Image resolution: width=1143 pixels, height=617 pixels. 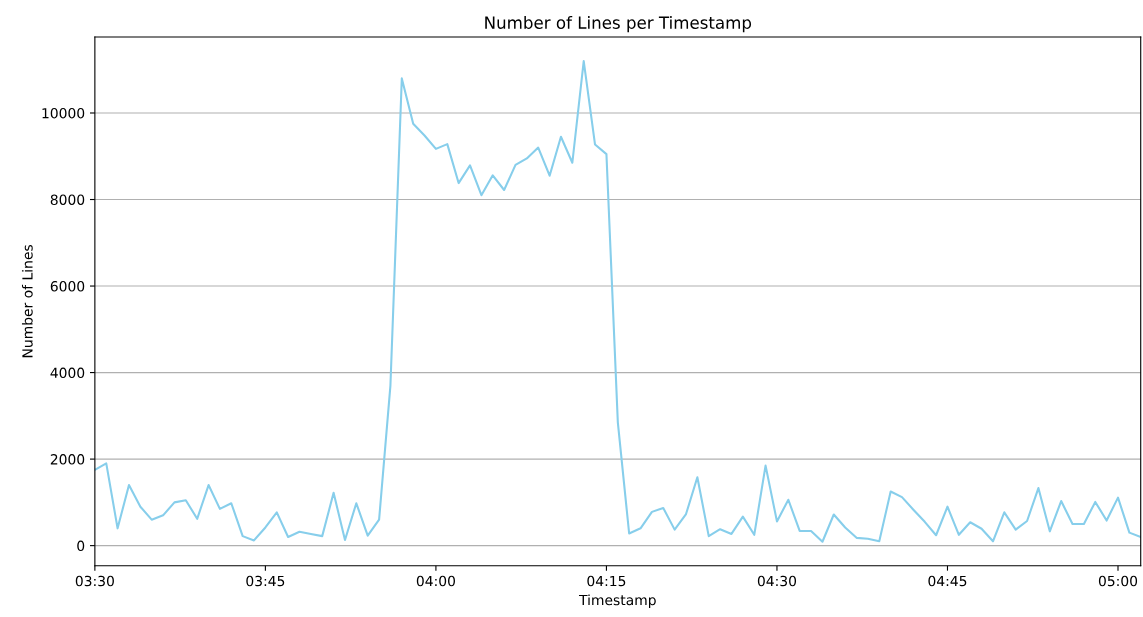 I want to click on x-axis-title: Timestamp, so click(x=617, y=601).